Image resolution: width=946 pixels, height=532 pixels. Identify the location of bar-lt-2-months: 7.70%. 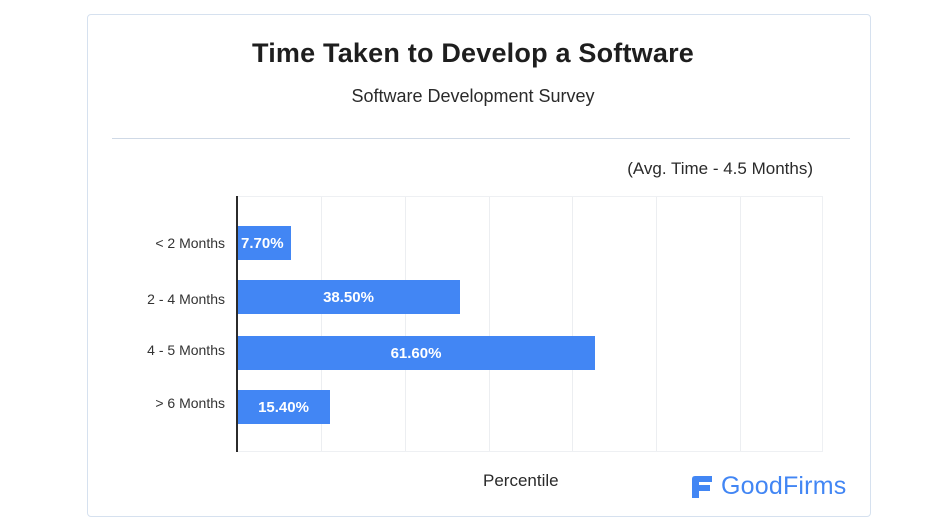
(264, 243).